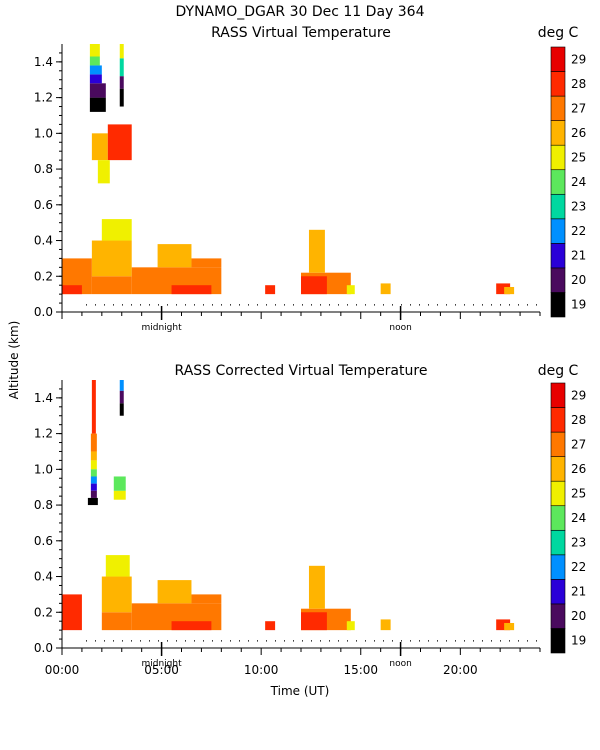 This screenshot has height=750, width=600. Describe the element at coordinates (578, 207) in the screenshot. I see `colorbar-label: 23` at that location.